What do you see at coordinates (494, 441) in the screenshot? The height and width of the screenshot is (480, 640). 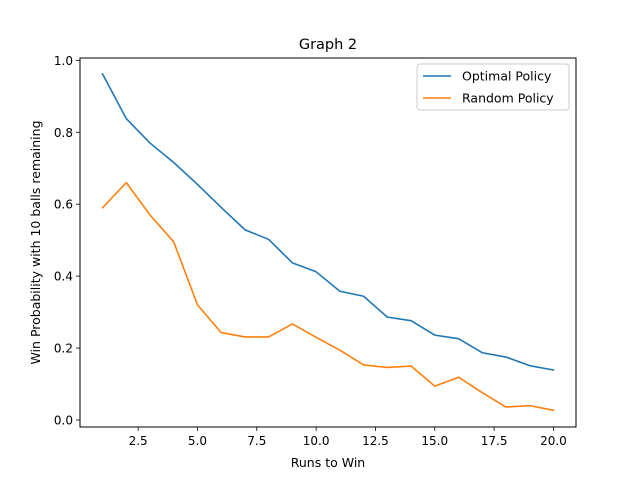 I see `x-tick-label: 17.5` at bounding box center [494, 441].